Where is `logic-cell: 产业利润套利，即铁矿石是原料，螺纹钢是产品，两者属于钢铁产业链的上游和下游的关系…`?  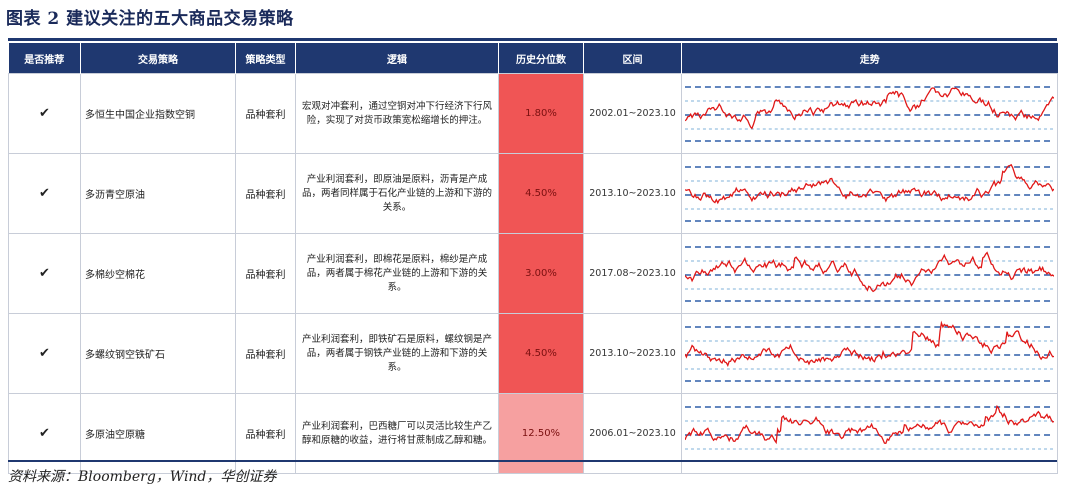 logic-cell: 产业利润套利，即铁矿石是原料，螺纹钢是产品，两者属于钢铁产业链的上游和下游的关系… is located at coordinates (397, 353).